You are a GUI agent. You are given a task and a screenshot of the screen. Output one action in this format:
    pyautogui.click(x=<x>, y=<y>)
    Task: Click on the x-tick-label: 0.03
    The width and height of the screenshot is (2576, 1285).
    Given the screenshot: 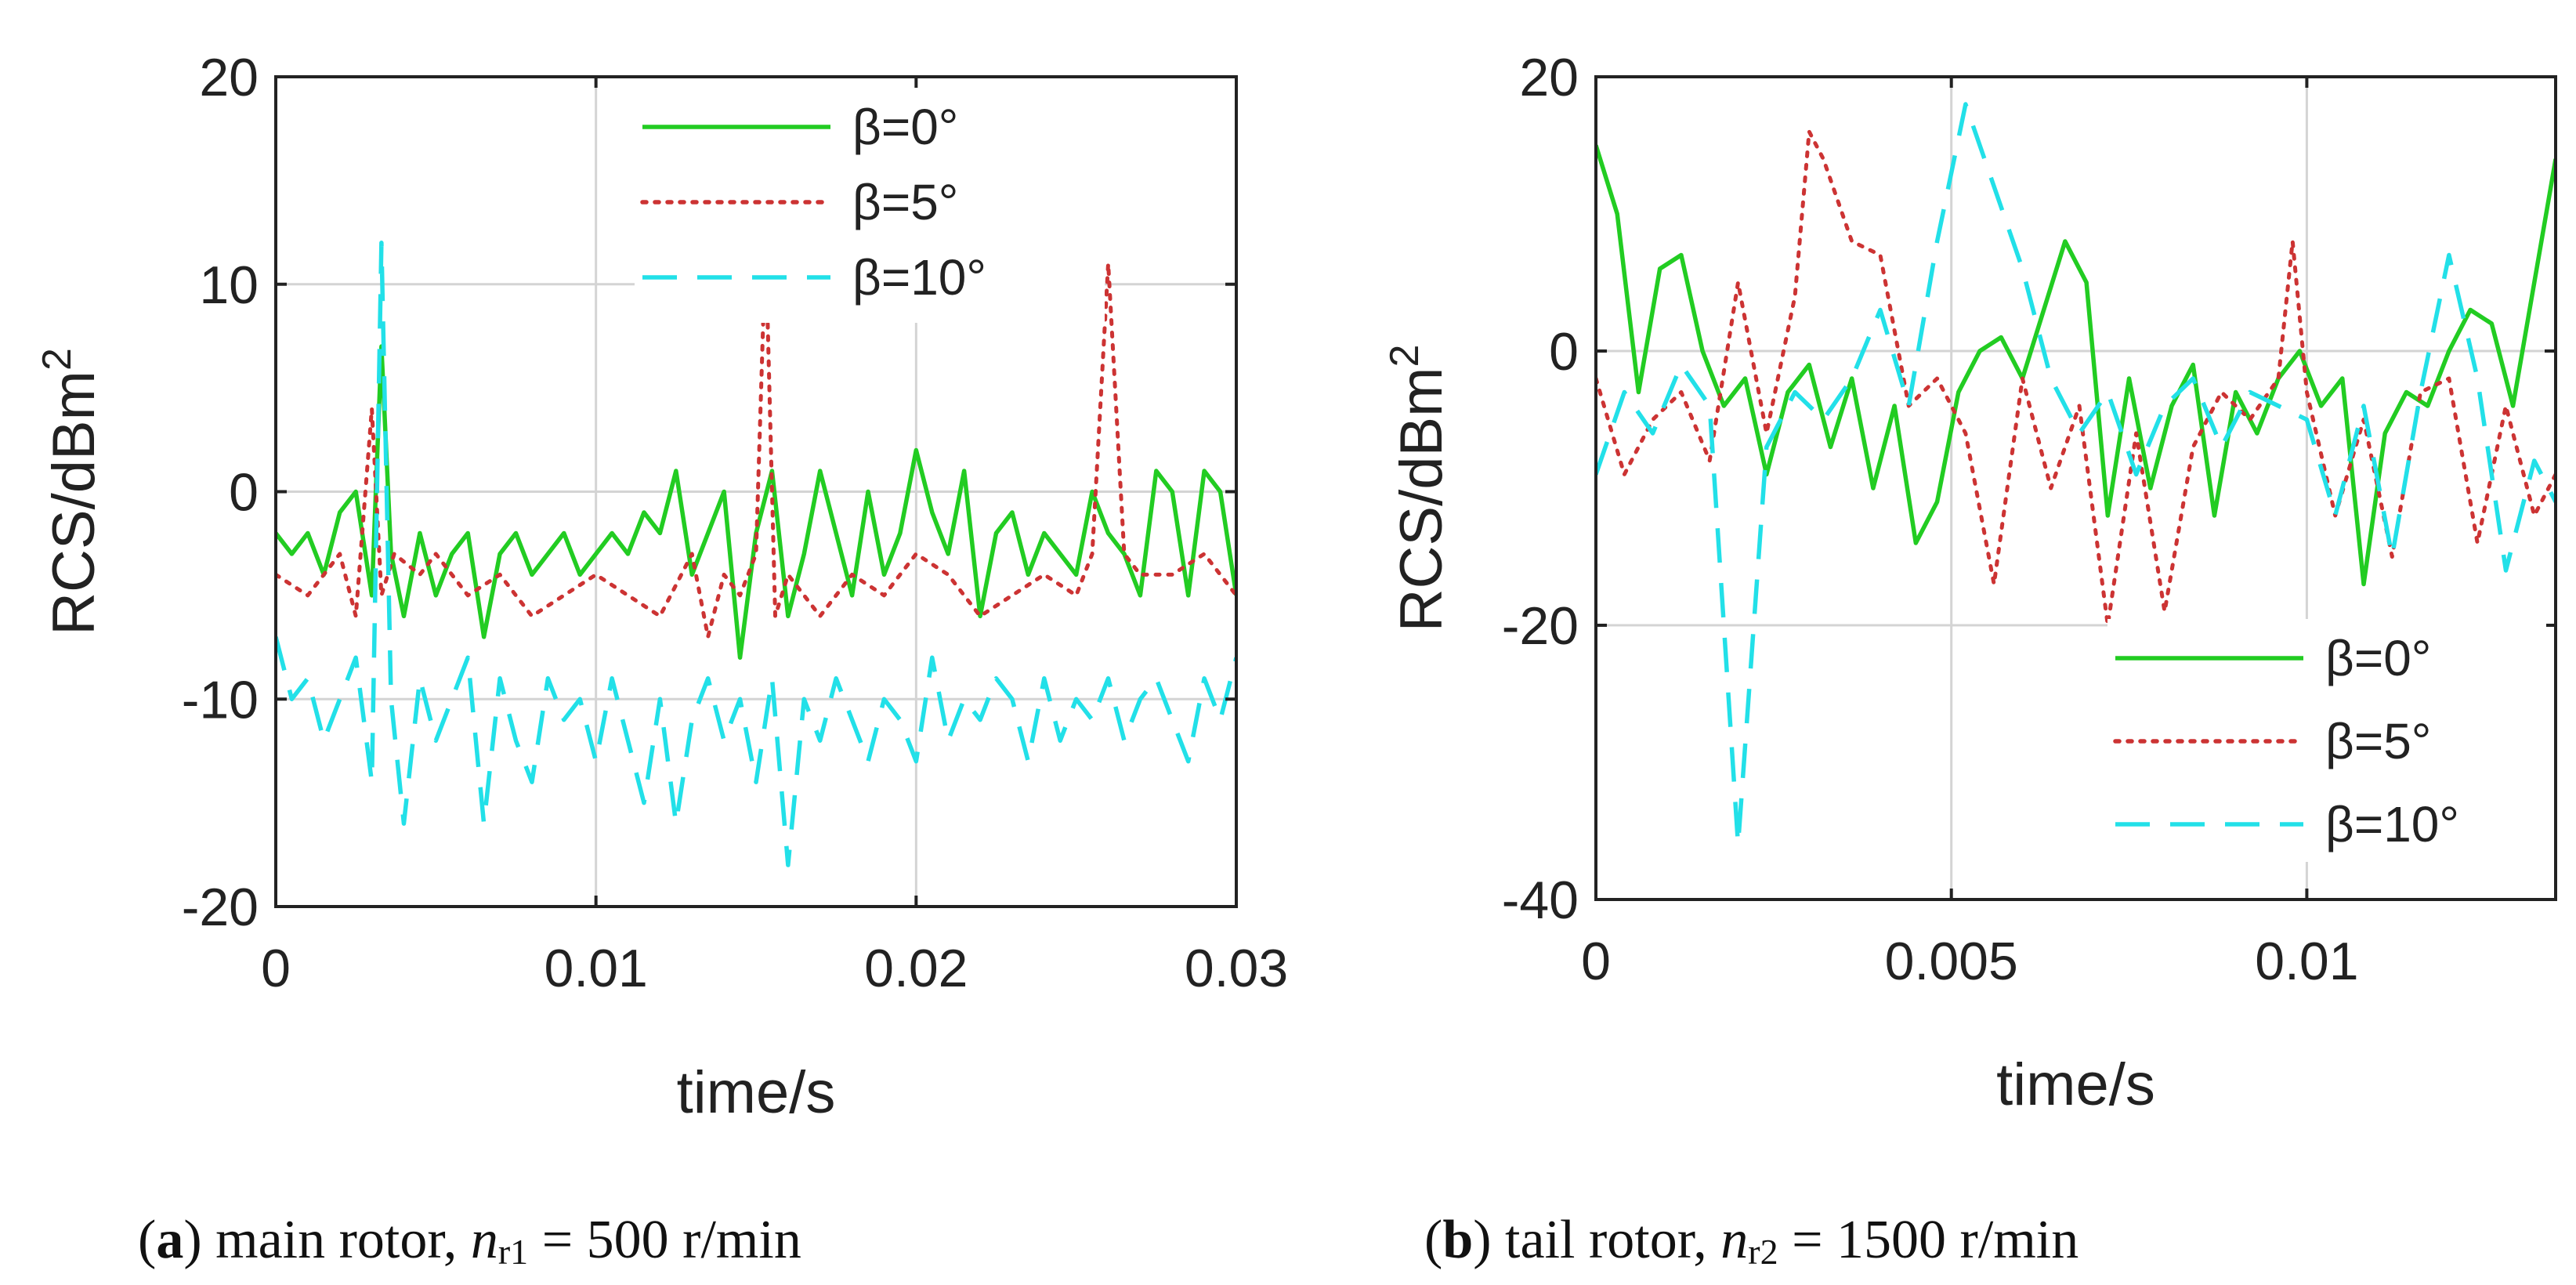 What is the action you would take?
    pyautogui.click(x=1236, y=968)
    